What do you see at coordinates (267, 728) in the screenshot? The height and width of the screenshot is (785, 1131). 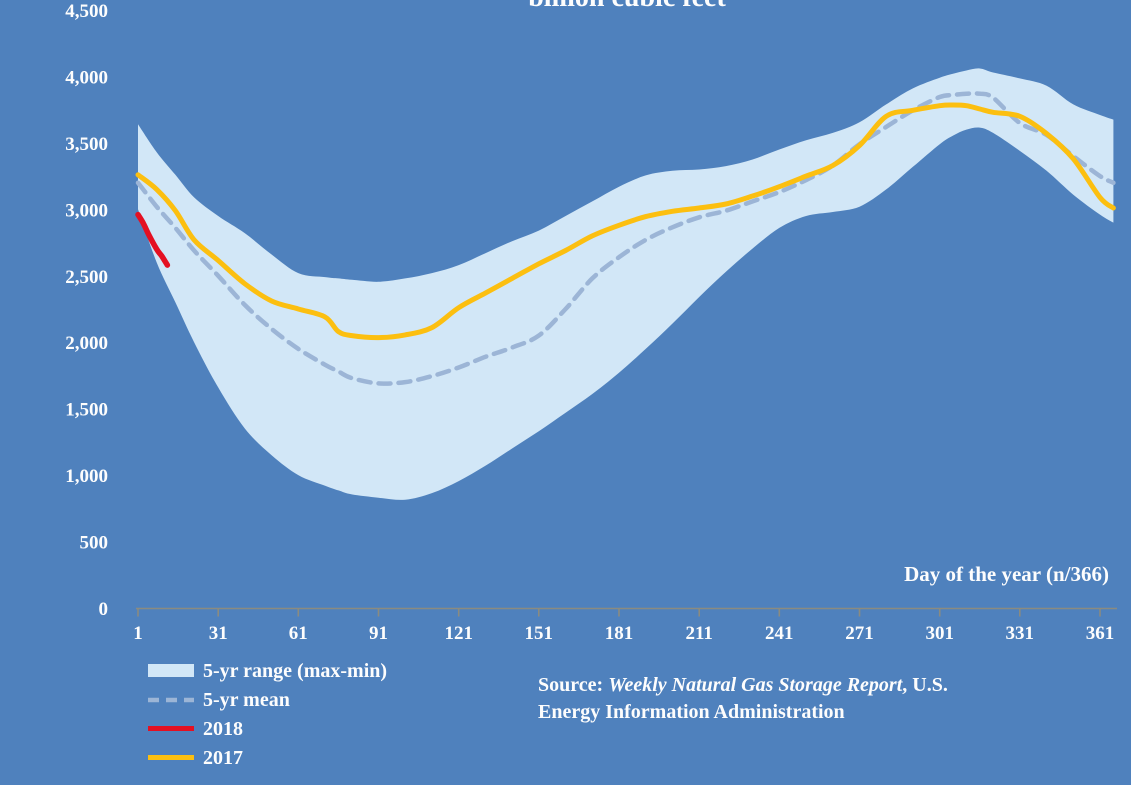 I see `legend-item-2018: 2018` at bounding box center [267, 728].